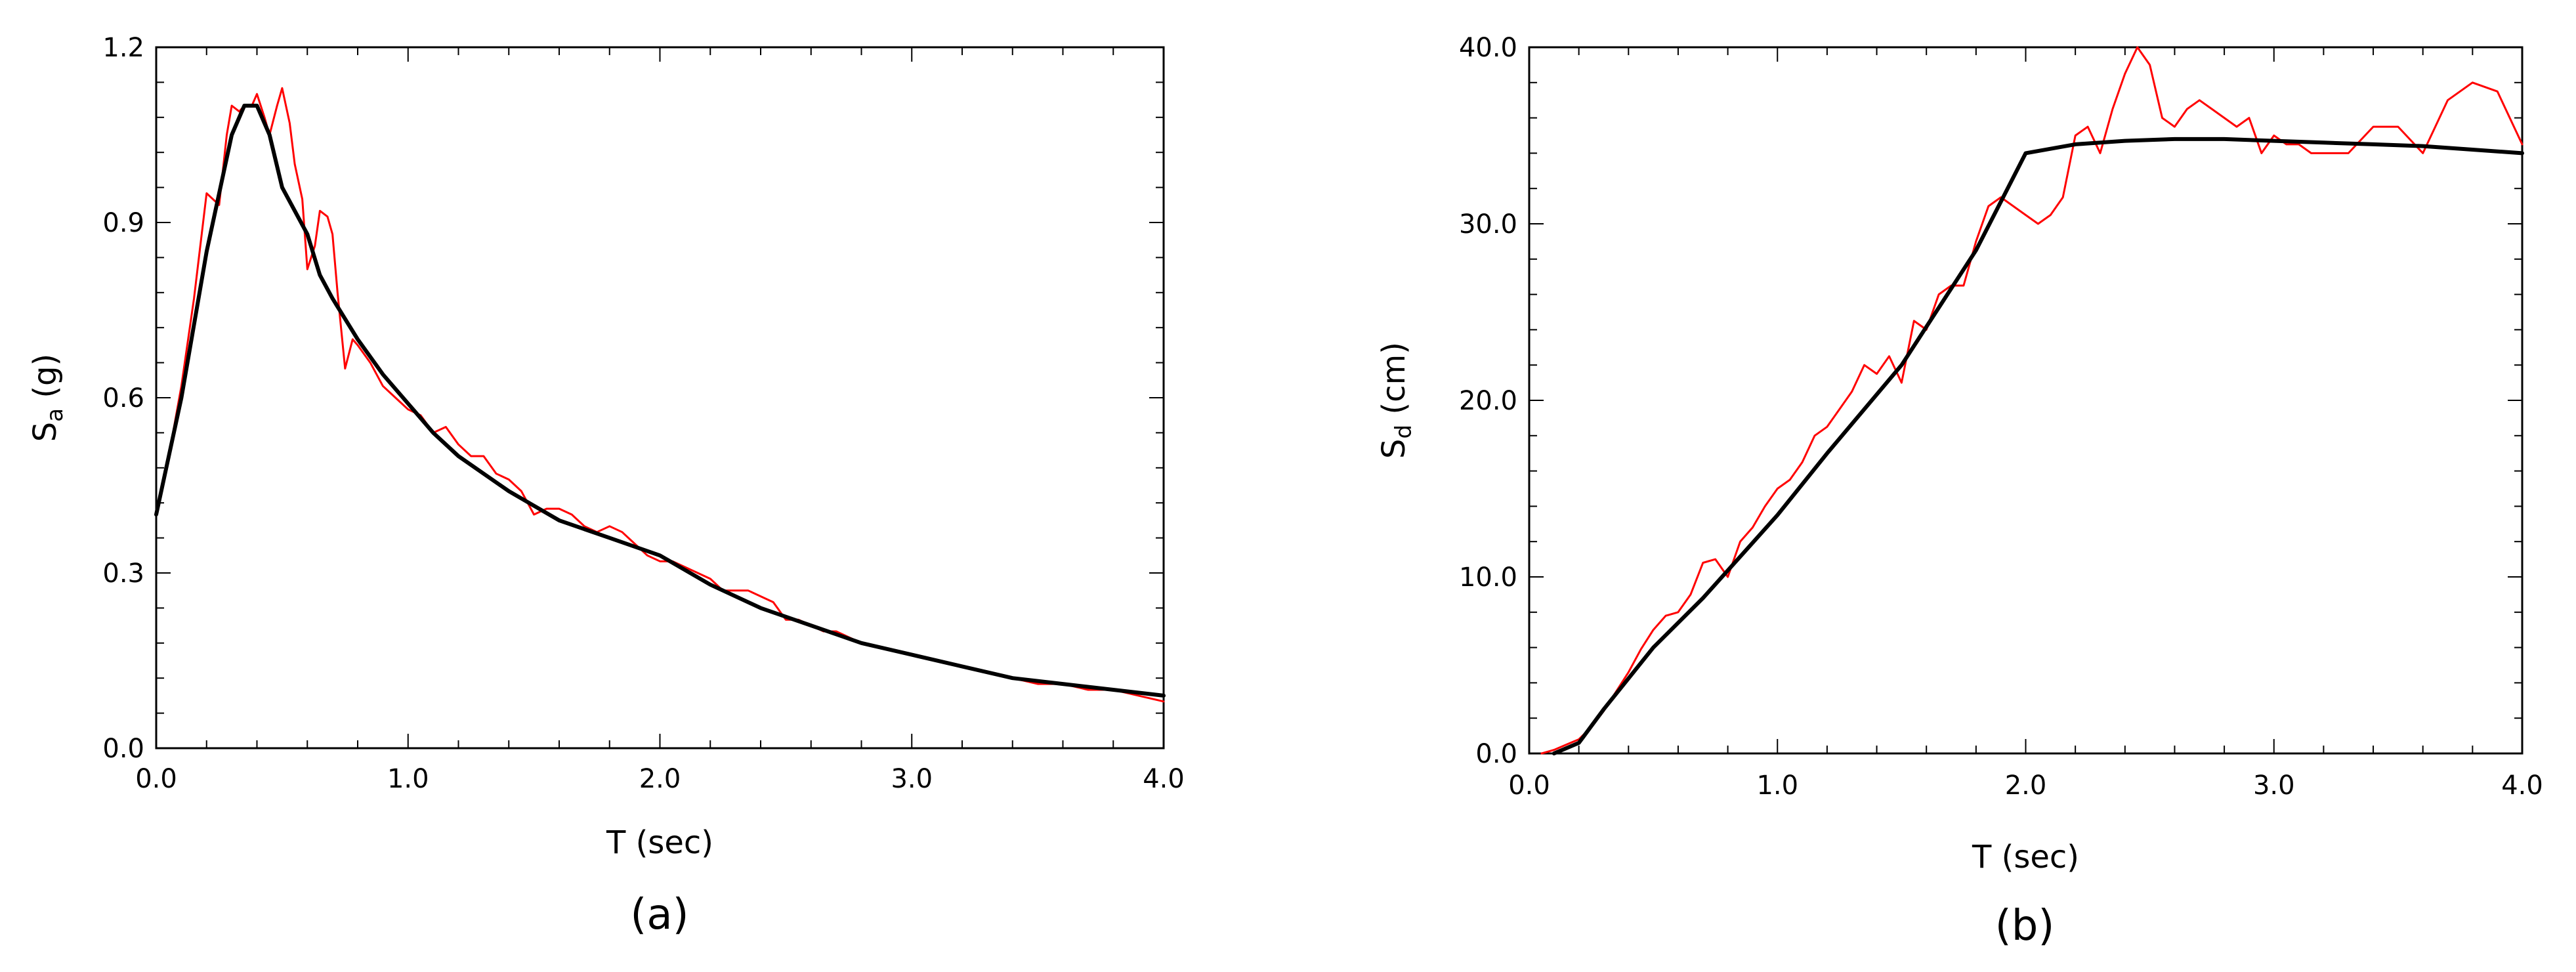  What do you see at coordinates (659, 915) in the screenshot?
I see `panel-label: (a)` at bounding box center [659, 915].